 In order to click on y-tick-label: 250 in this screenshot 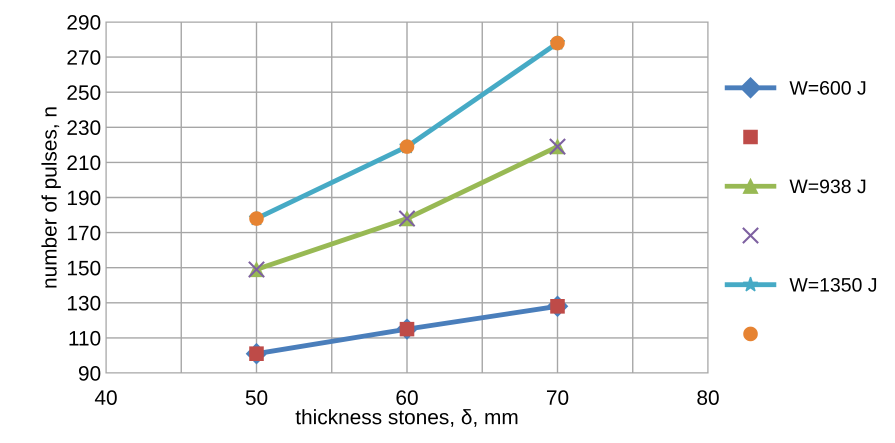, I will do `click(83, 92)`.